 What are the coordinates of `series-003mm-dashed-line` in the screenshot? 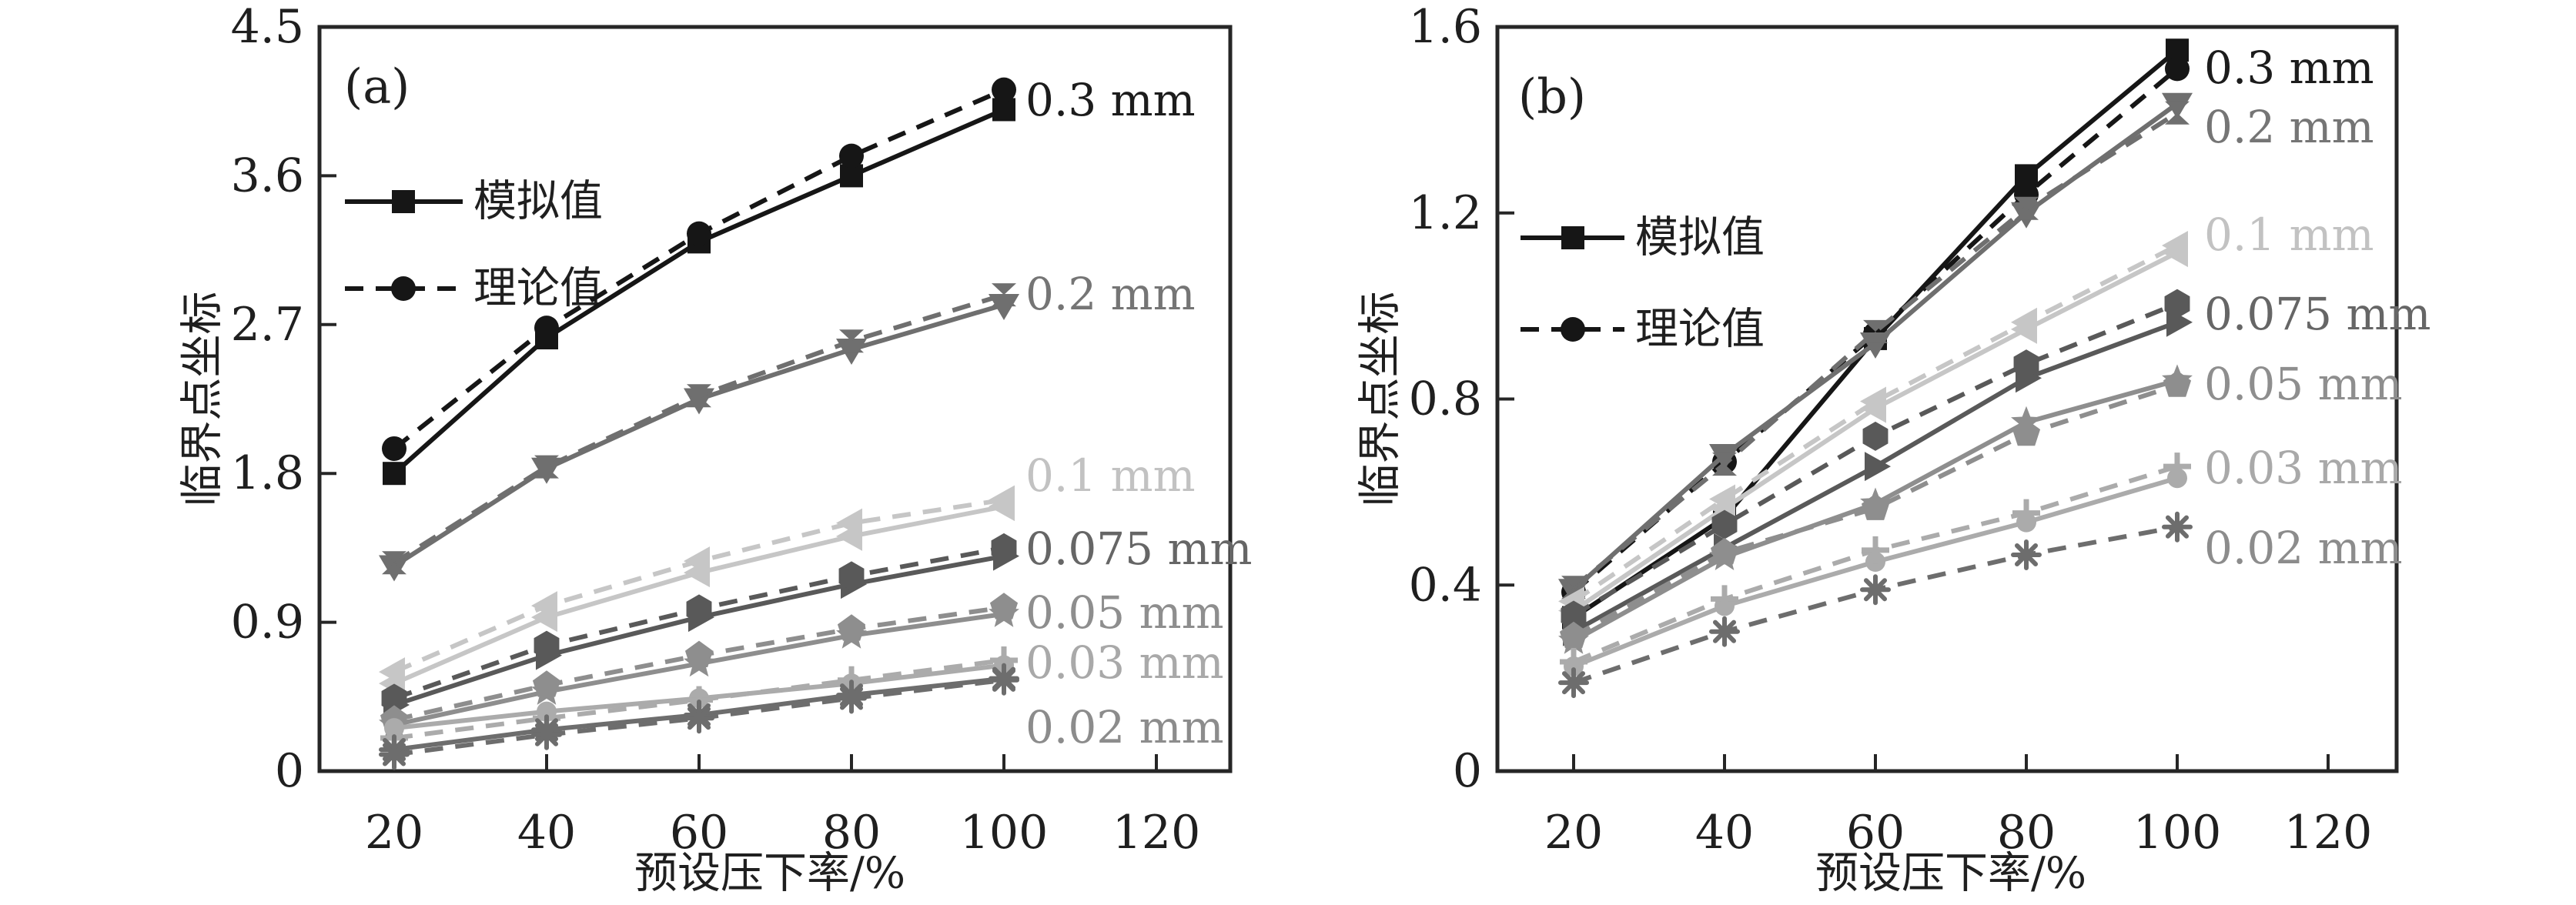 It's located at (699, 699).